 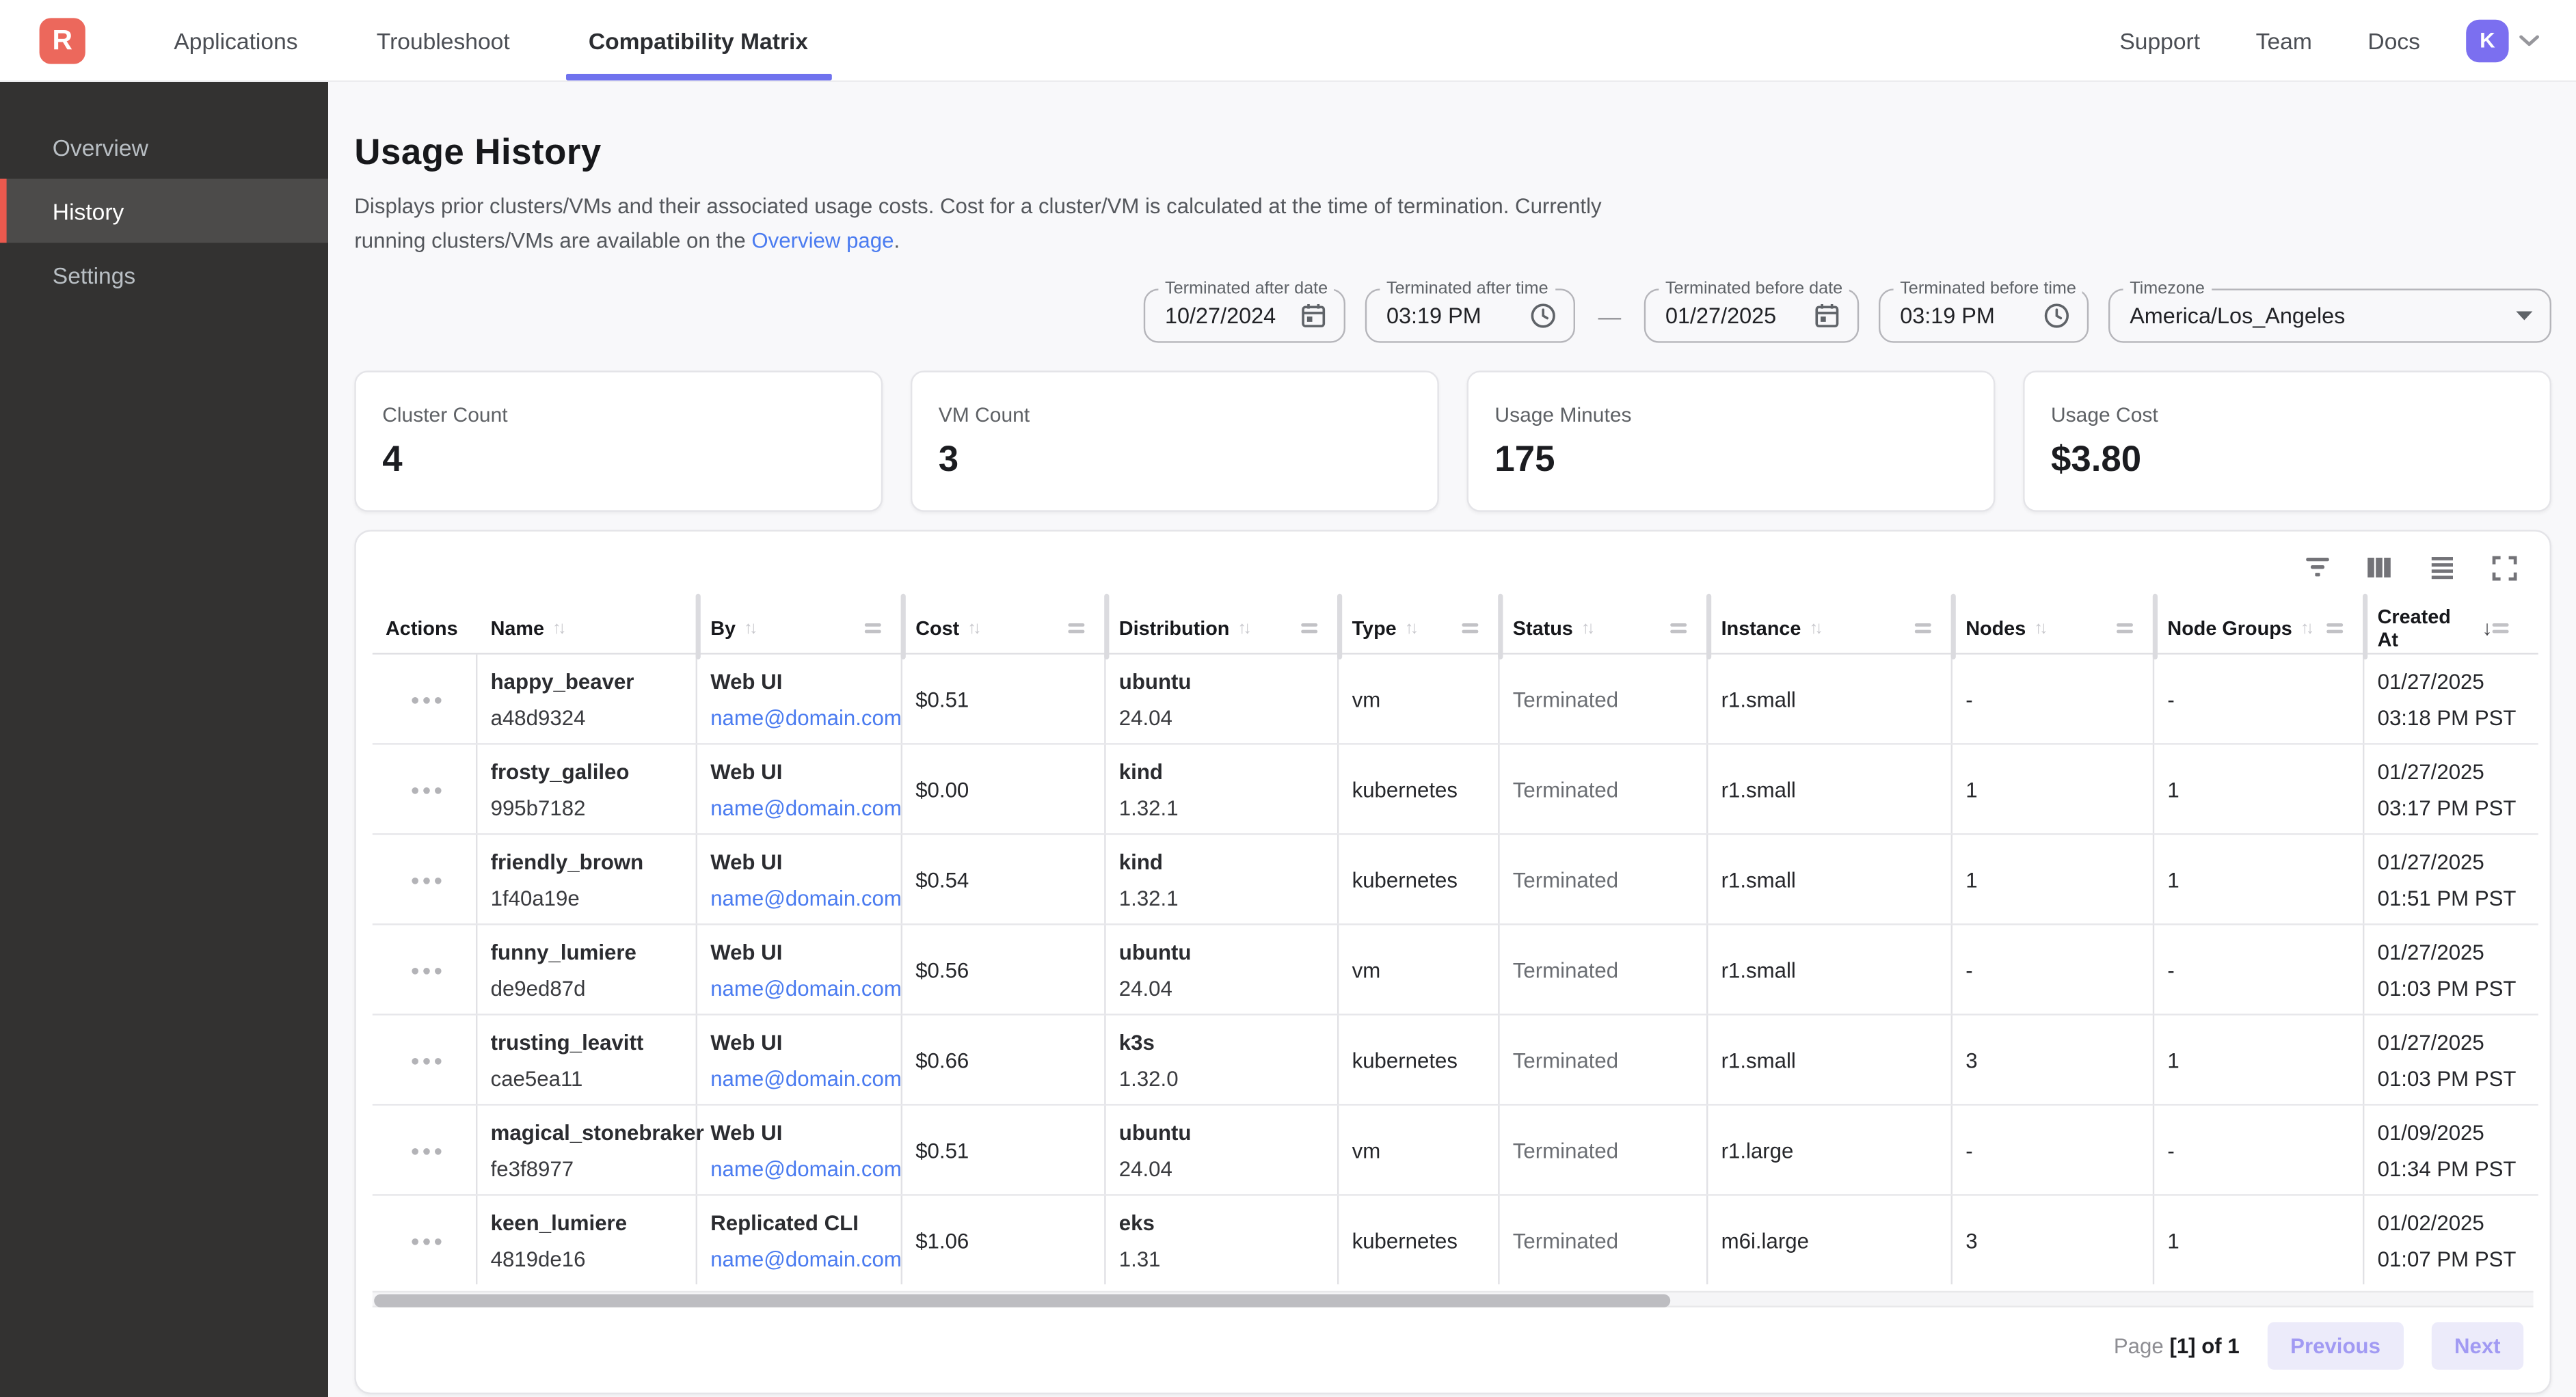 I want to click on timezone-select: Timezone America/Los_Angeles, so click(x=2330, y=311).